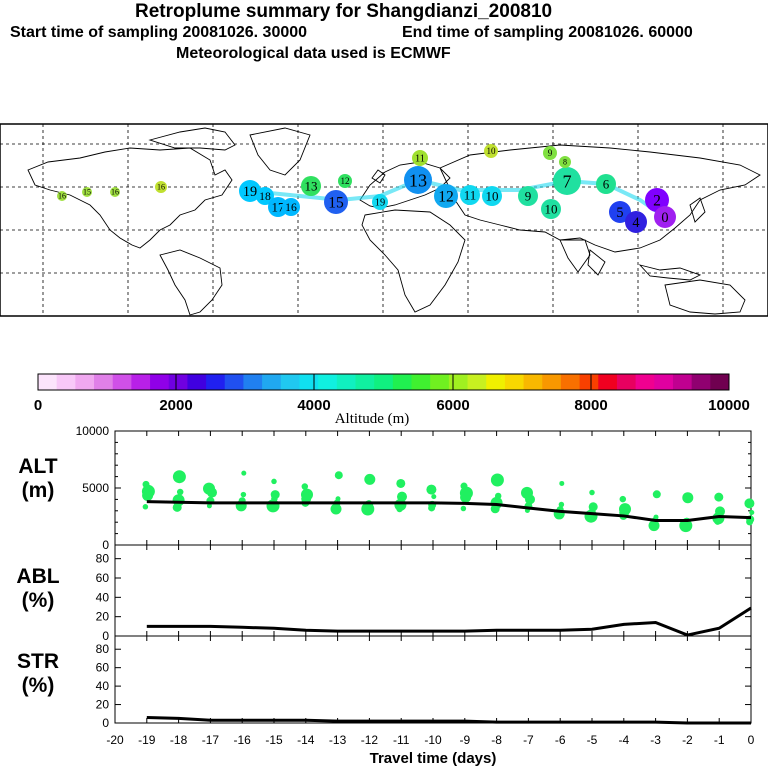 The height and width of the screenshot is (768, 768). What do you see at coordinates (265, 196) in the screenshot?
I see `plume-marker: 18` at bounding box center [265, 196].